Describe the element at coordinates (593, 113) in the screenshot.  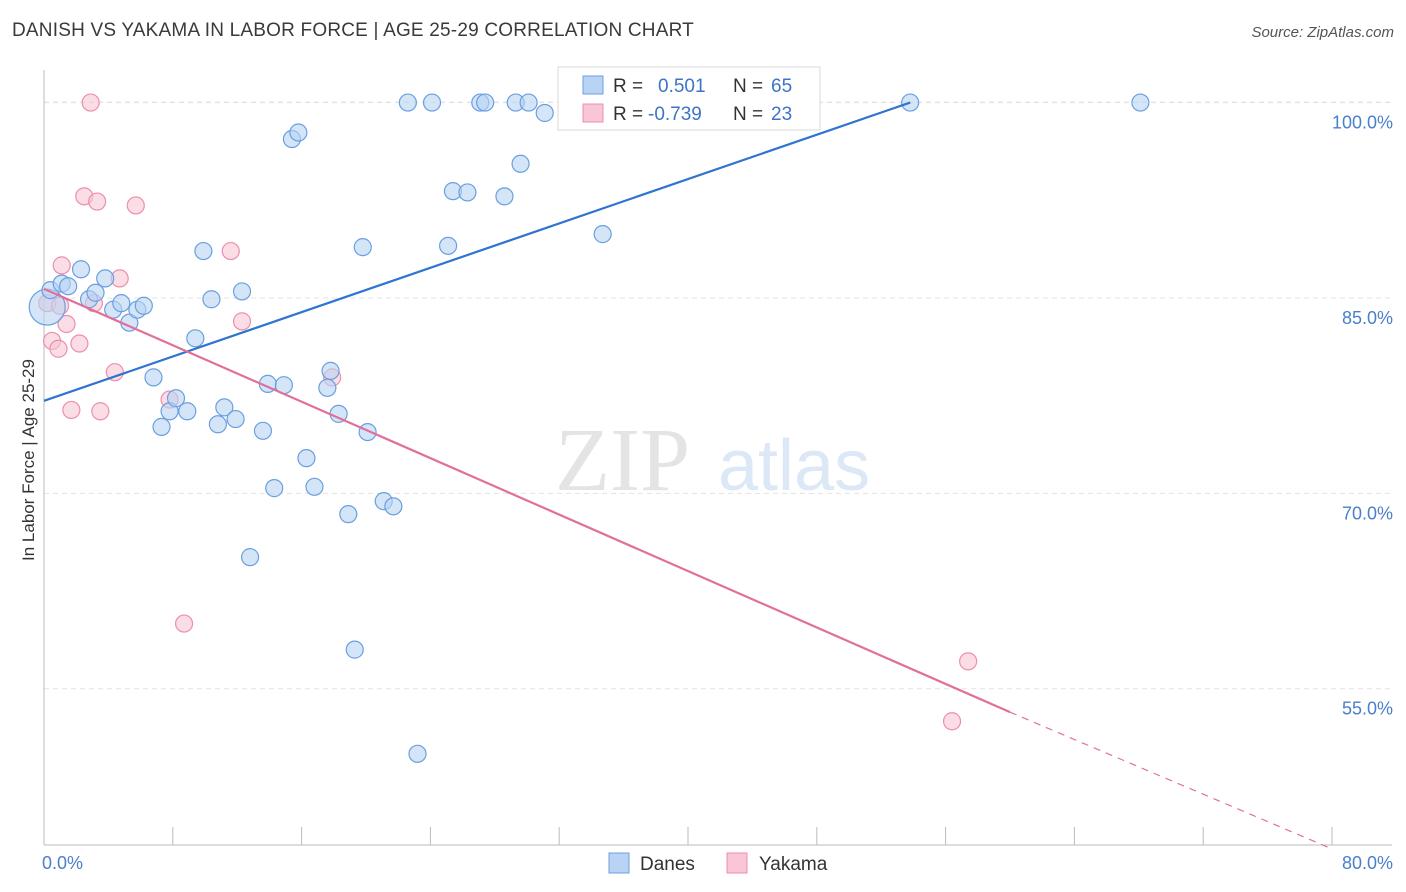
I see `yakama-legend-swatch` at that location.